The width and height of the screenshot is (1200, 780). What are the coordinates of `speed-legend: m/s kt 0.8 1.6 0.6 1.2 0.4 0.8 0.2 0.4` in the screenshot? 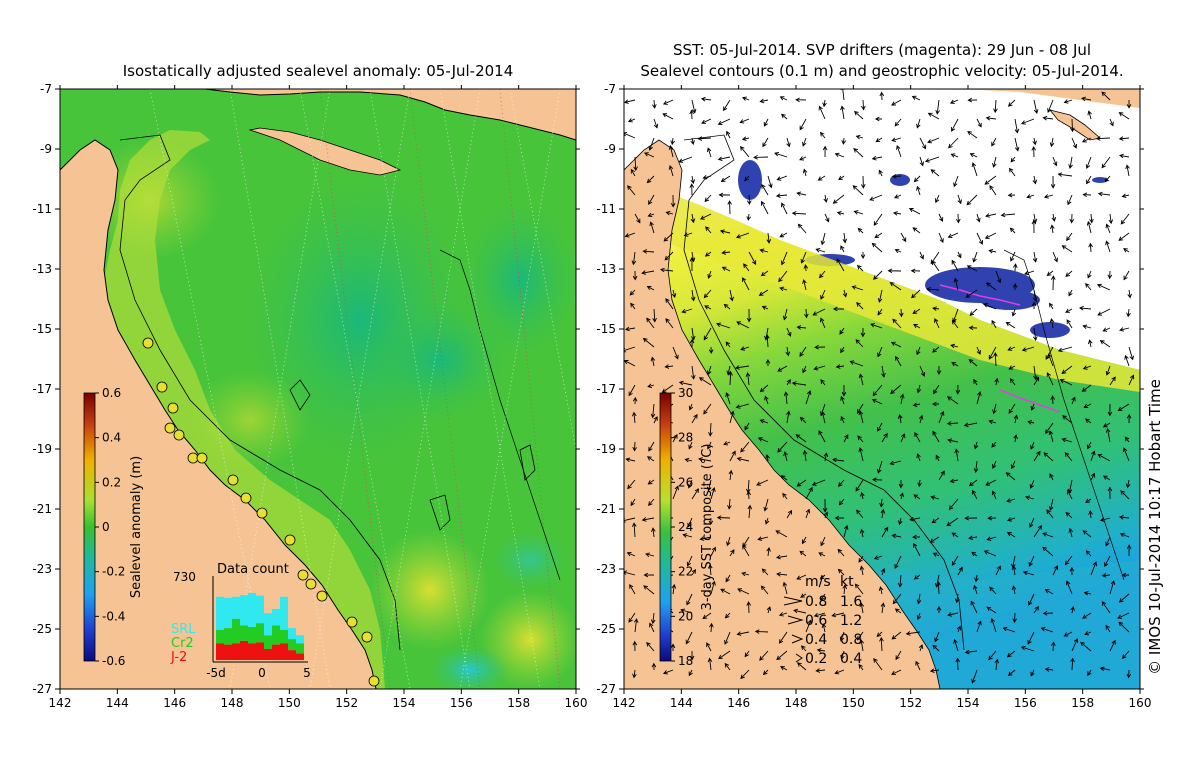 It's located at (822, 620).